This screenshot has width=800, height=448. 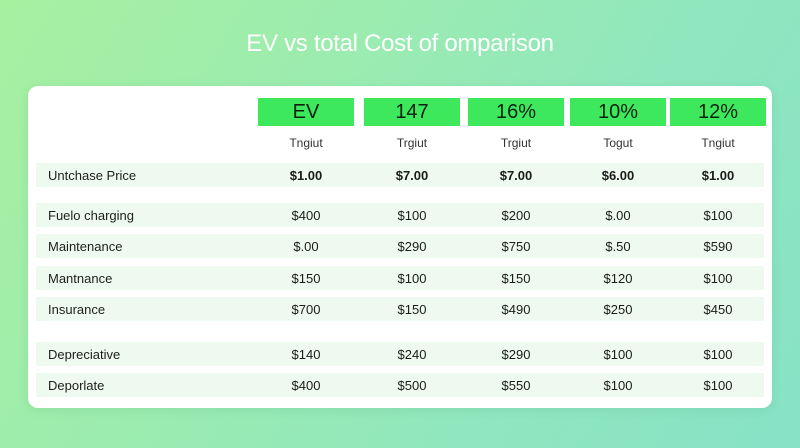 What do you see at coordinates (718, 112) in the screenshot?
I see `column-header-5: 12%` at bounding box center [718, 112].